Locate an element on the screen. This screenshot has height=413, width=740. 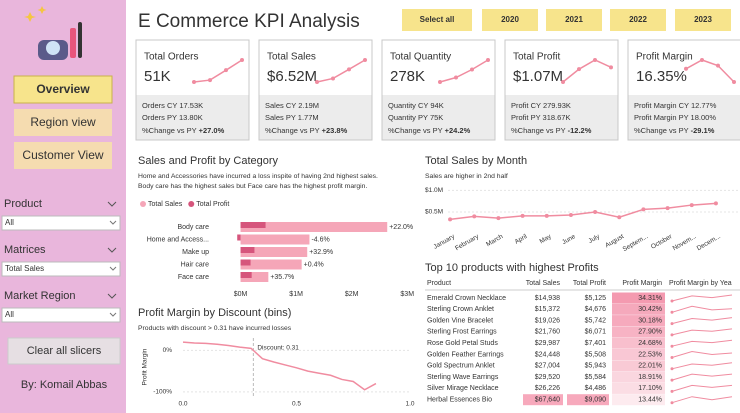
y-tick-label: Make up is located at coordinates (195, 252).